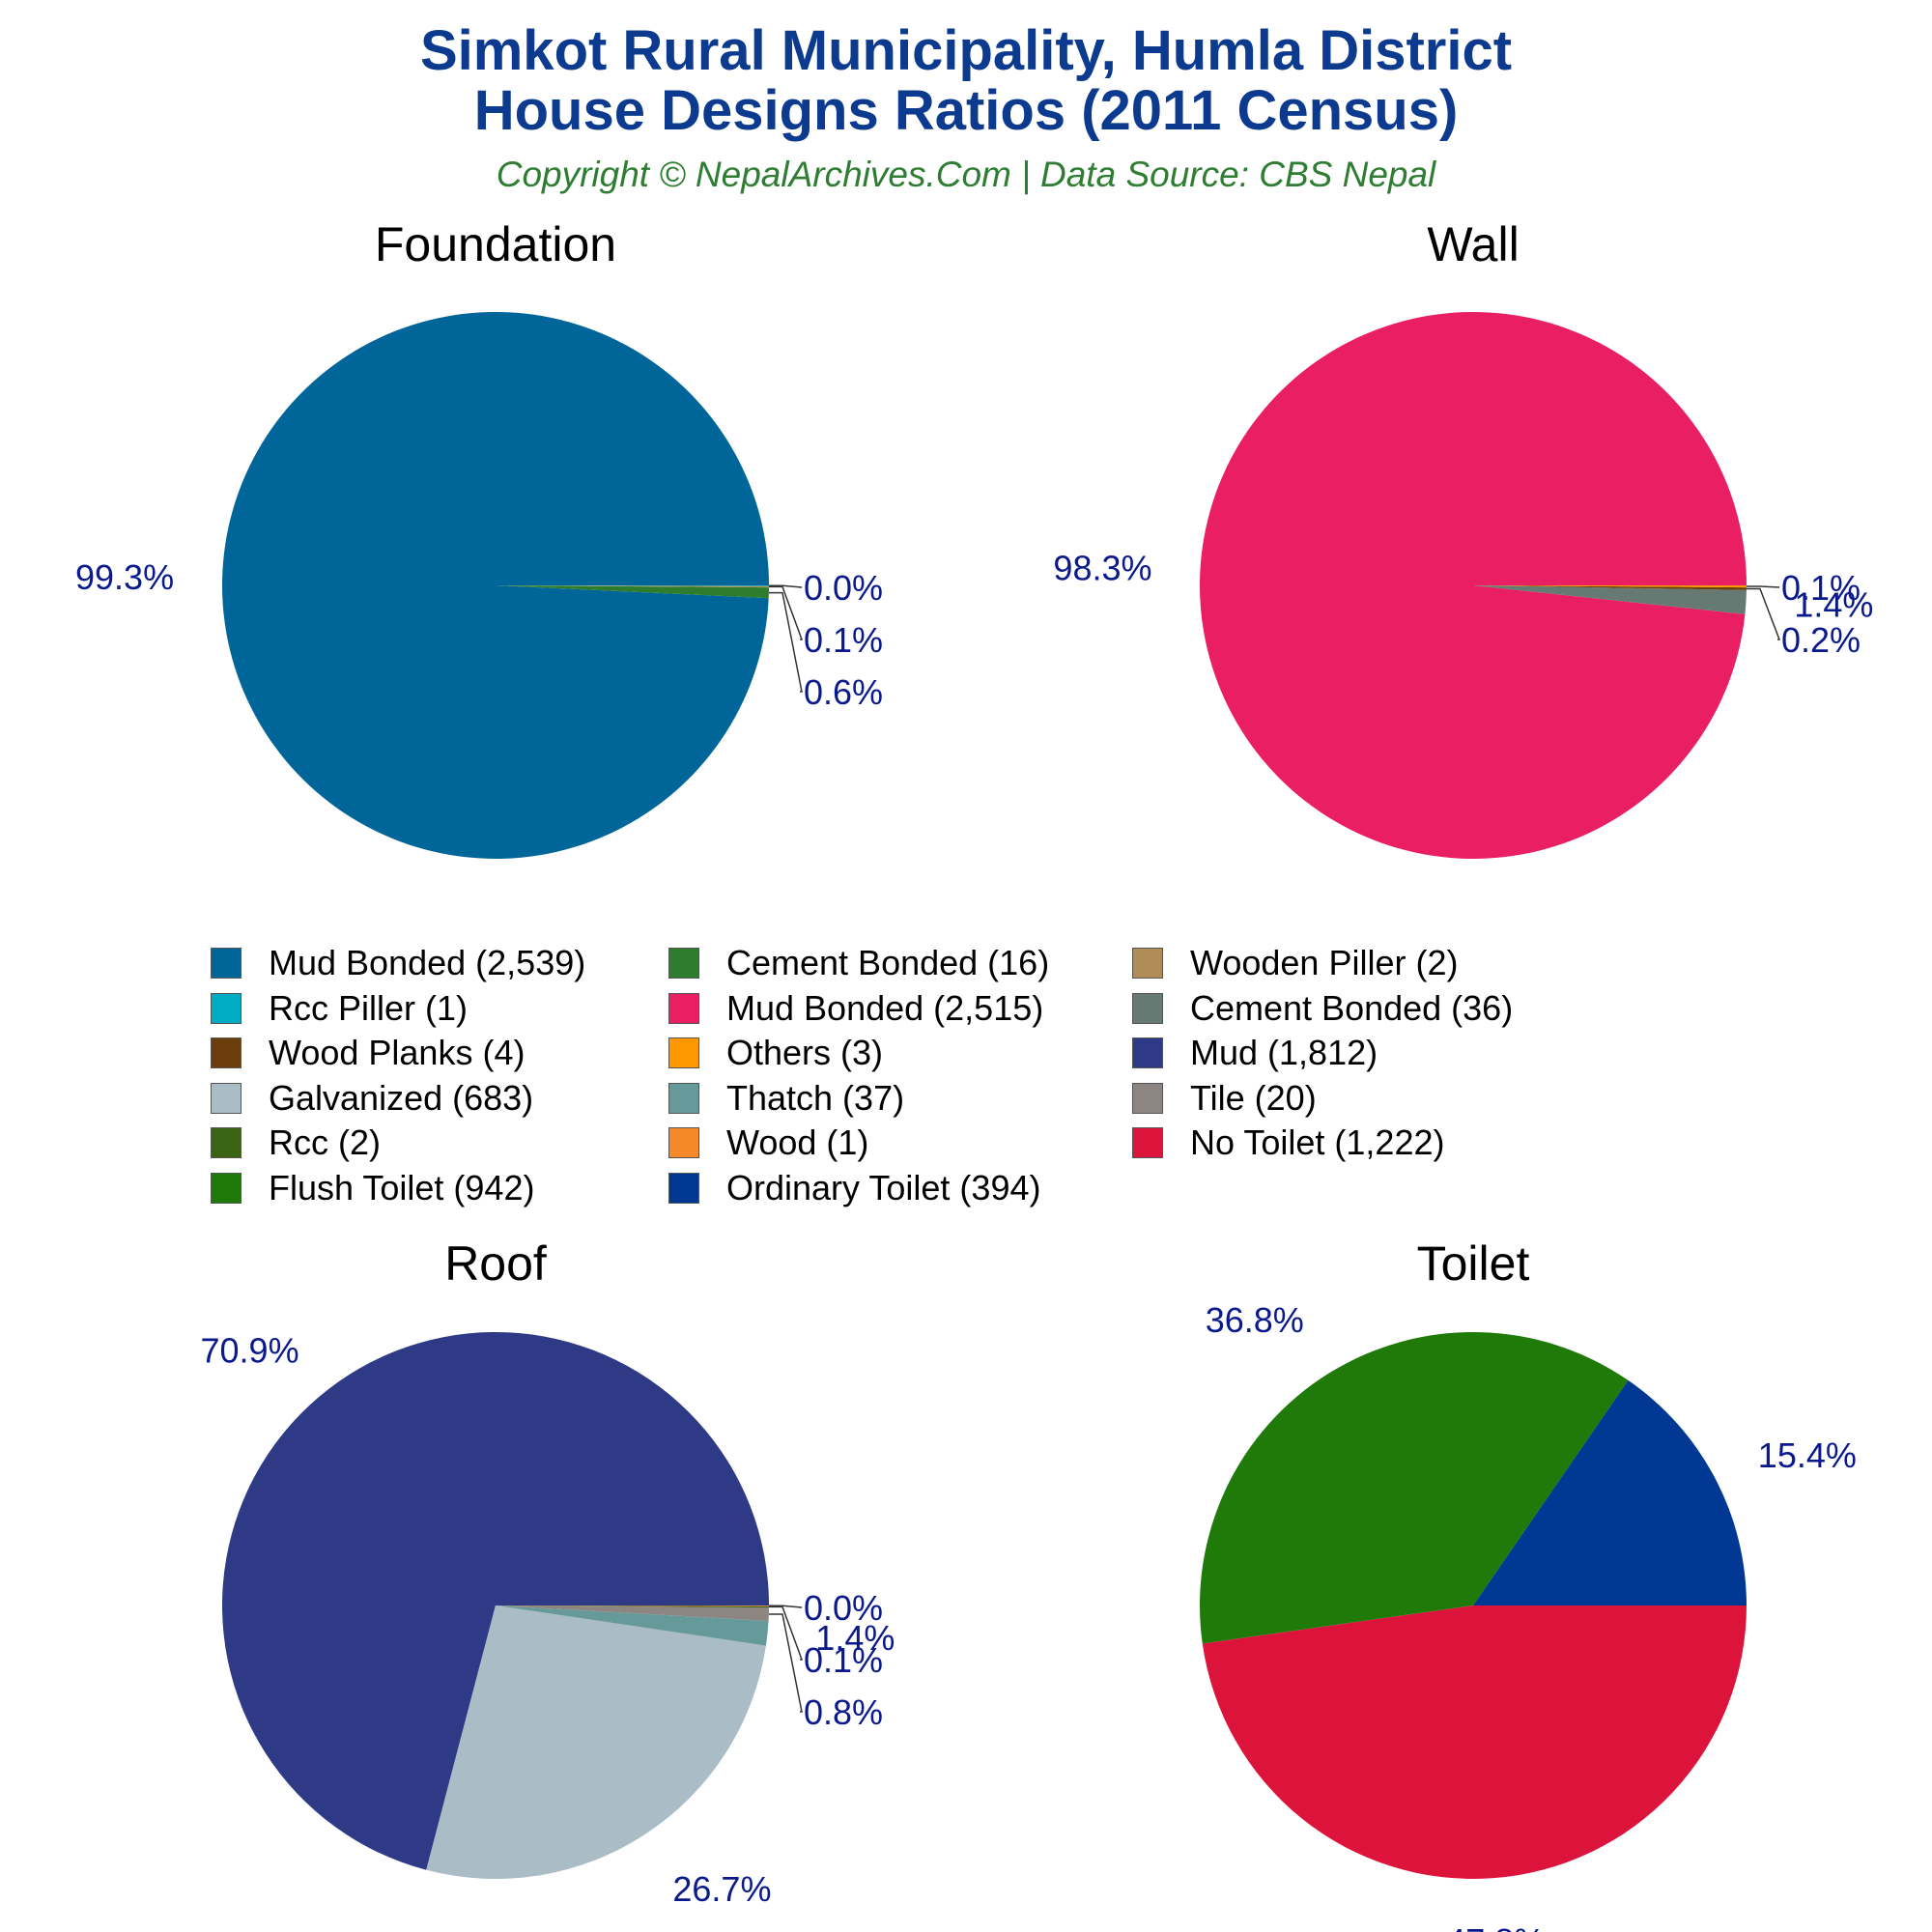  What do you see at coordinates (427, 962) in the screenshot?
I see `legend-label: Mud Bonded (2,539)` at bounding box center [427, 962].